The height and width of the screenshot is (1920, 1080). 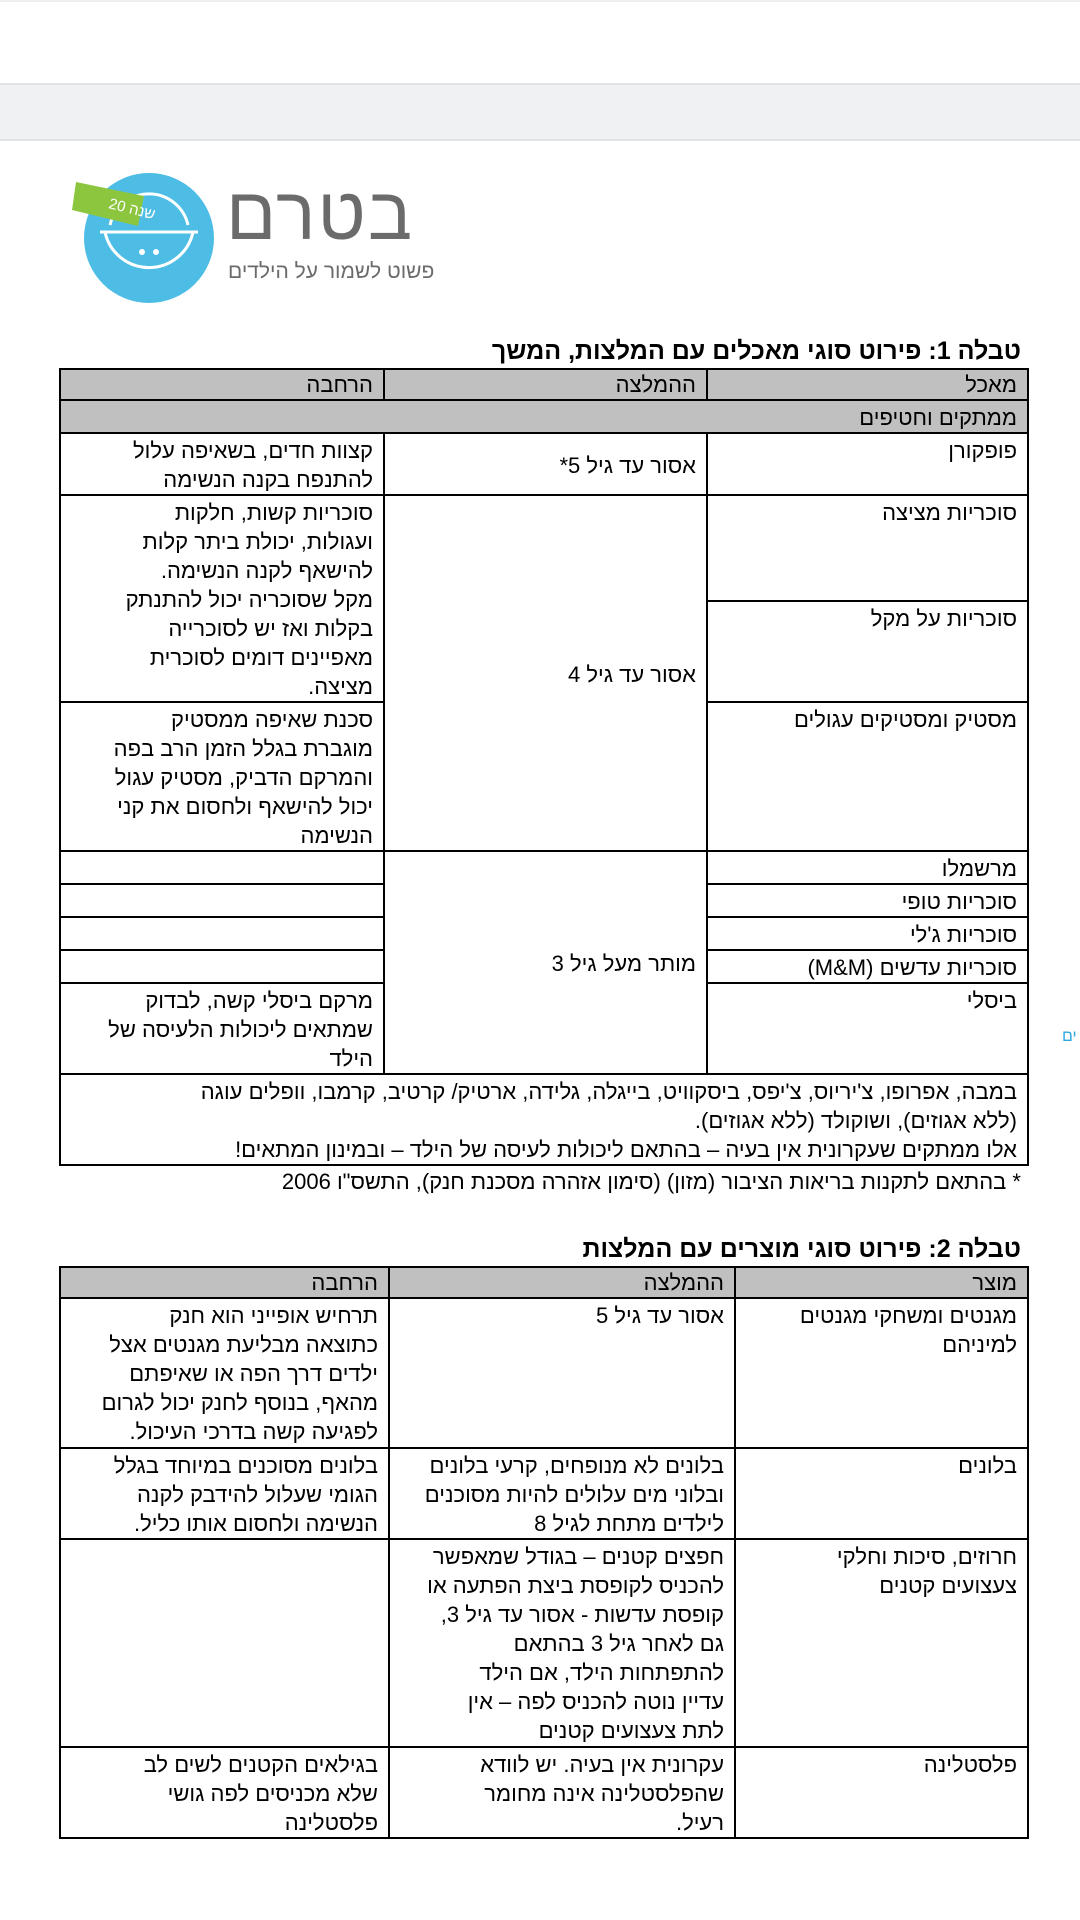 I want to click on food-cell: פופקורן, so click(x=867, y=464).